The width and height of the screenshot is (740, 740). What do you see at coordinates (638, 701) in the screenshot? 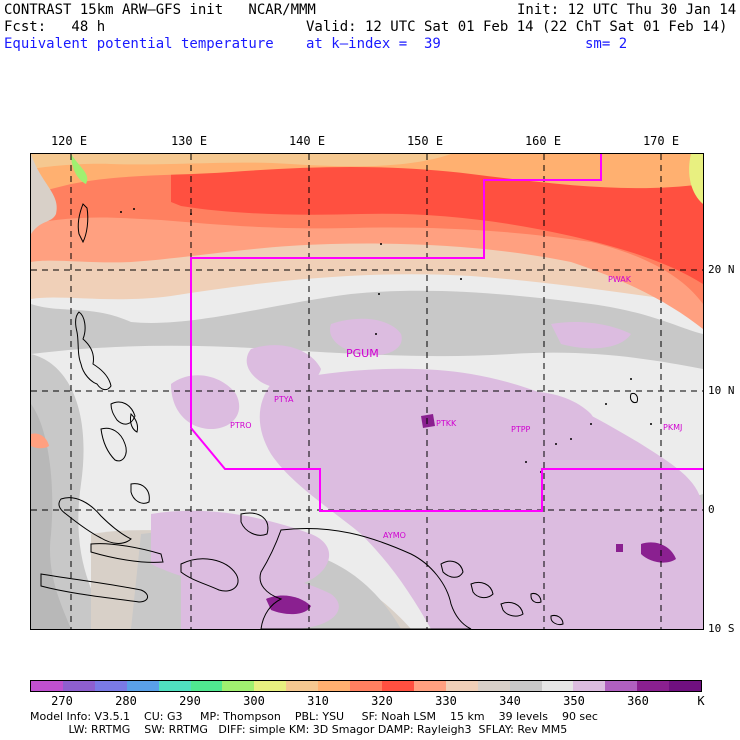
I see `legend-tick-label: 360` at bounding box center [638, 701].